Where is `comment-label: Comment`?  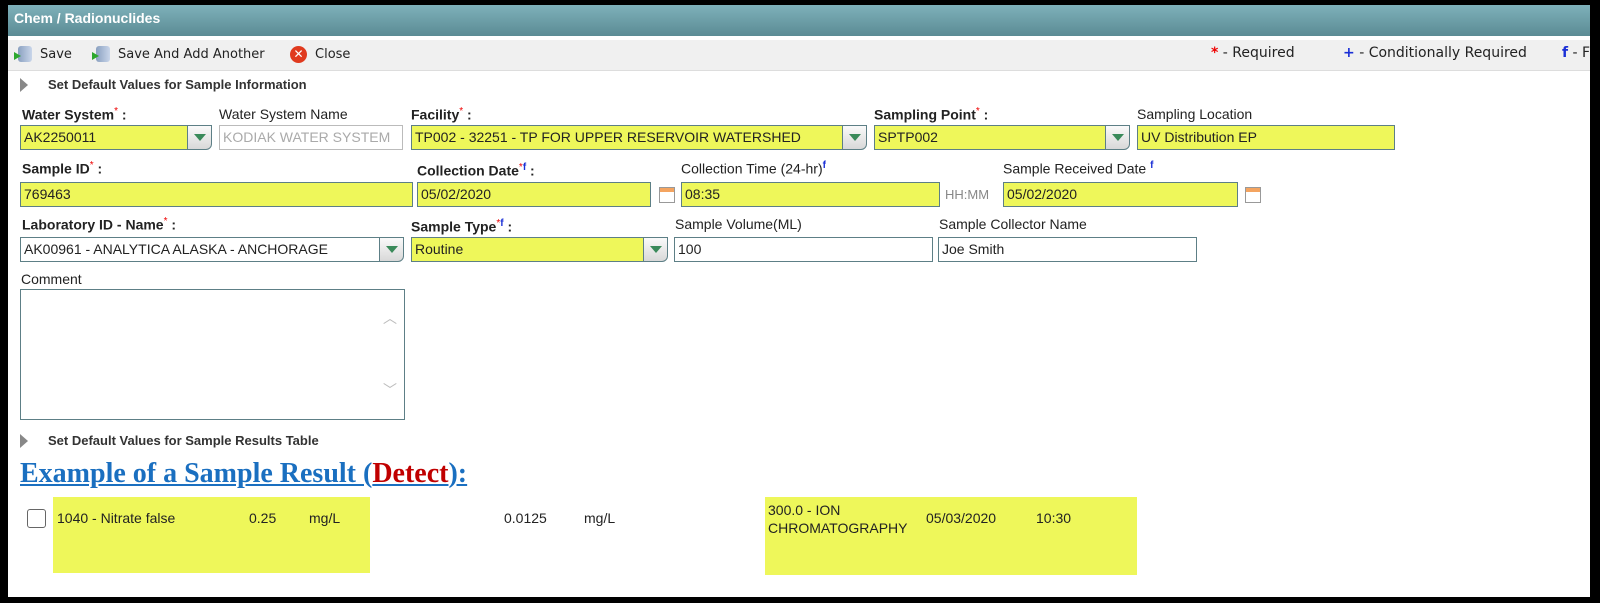
comment-label: Comment is located at coordinates (51, 279).